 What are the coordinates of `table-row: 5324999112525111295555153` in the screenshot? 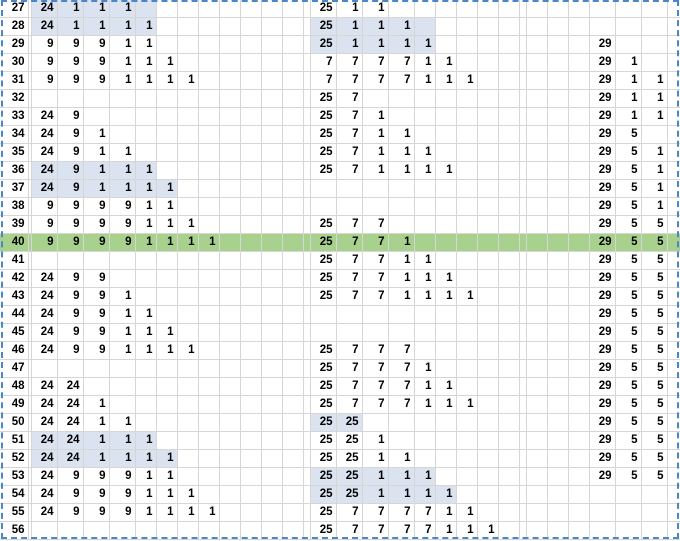 It's located at (340, 477).